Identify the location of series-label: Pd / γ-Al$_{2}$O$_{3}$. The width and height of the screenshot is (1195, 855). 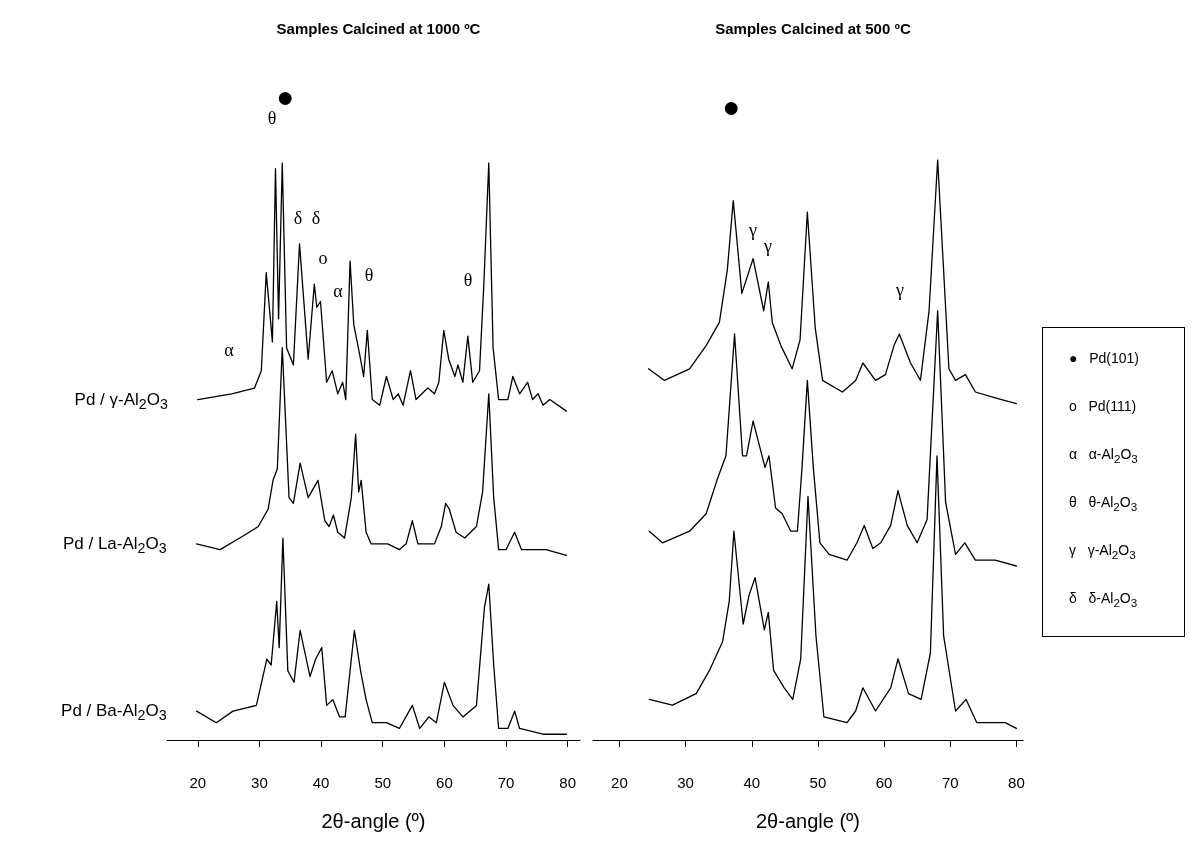
(121, 401).